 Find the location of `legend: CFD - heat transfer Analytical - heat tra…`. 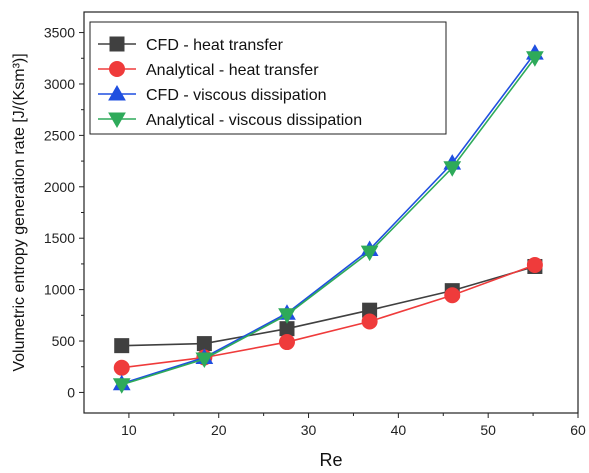

legend: CFD - heat transfer Analytical - heat tra… is located at coordinates (268, 78).